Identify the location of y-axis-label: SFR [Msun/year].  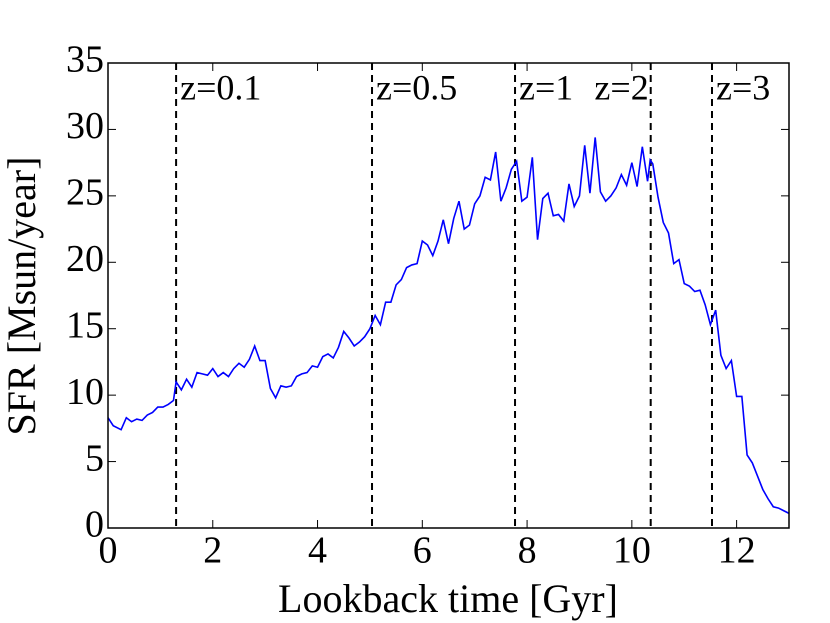
(22, 296).